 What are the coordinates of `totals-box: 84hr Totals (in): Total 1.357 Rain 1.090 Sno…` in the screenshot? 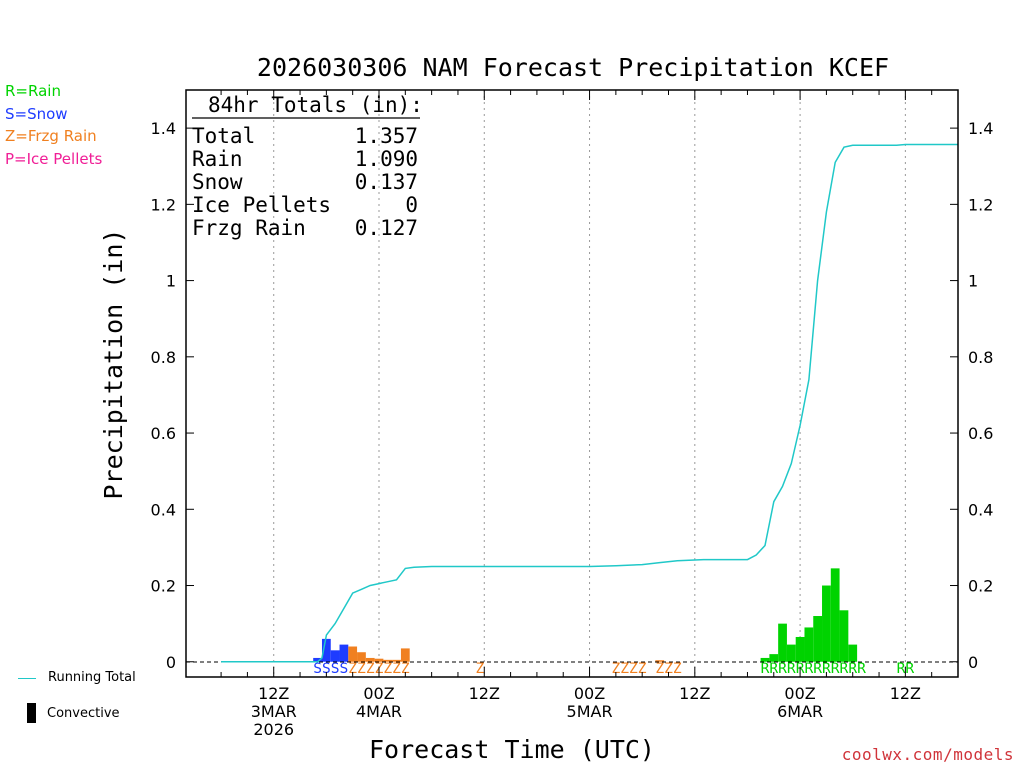 It's located at (307, 166).